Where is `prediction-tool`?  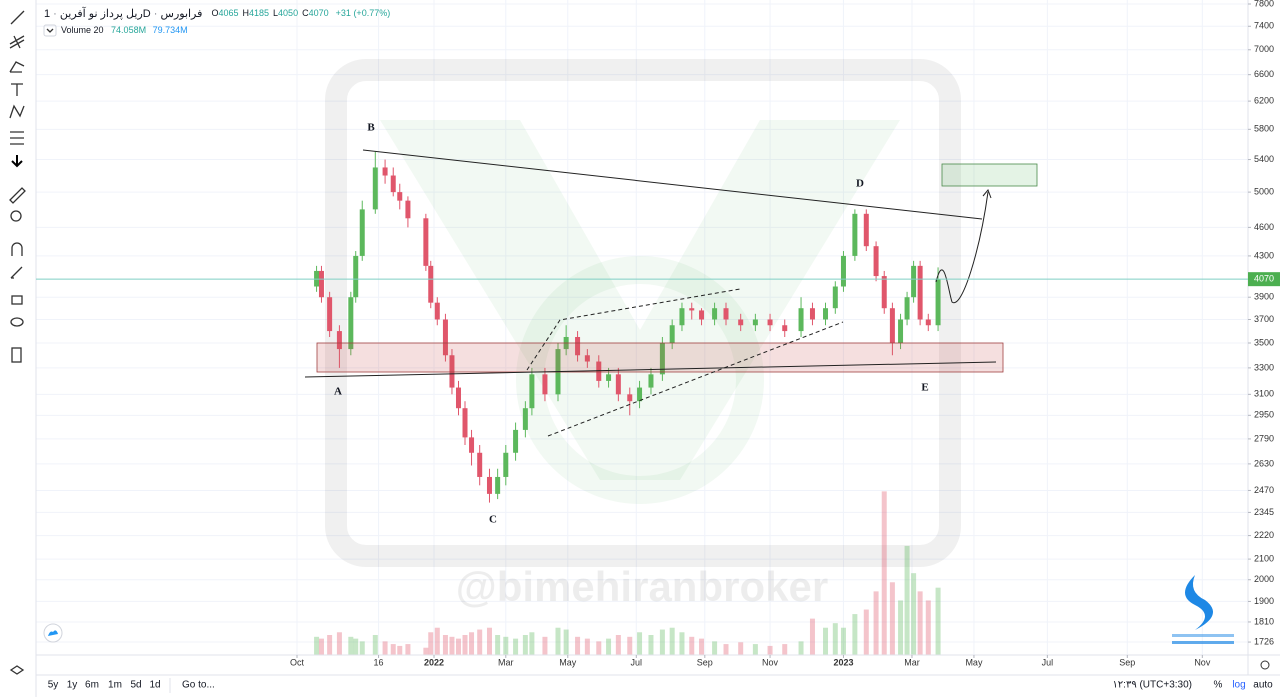 prediction-tool is located at coordinates (17, 138).